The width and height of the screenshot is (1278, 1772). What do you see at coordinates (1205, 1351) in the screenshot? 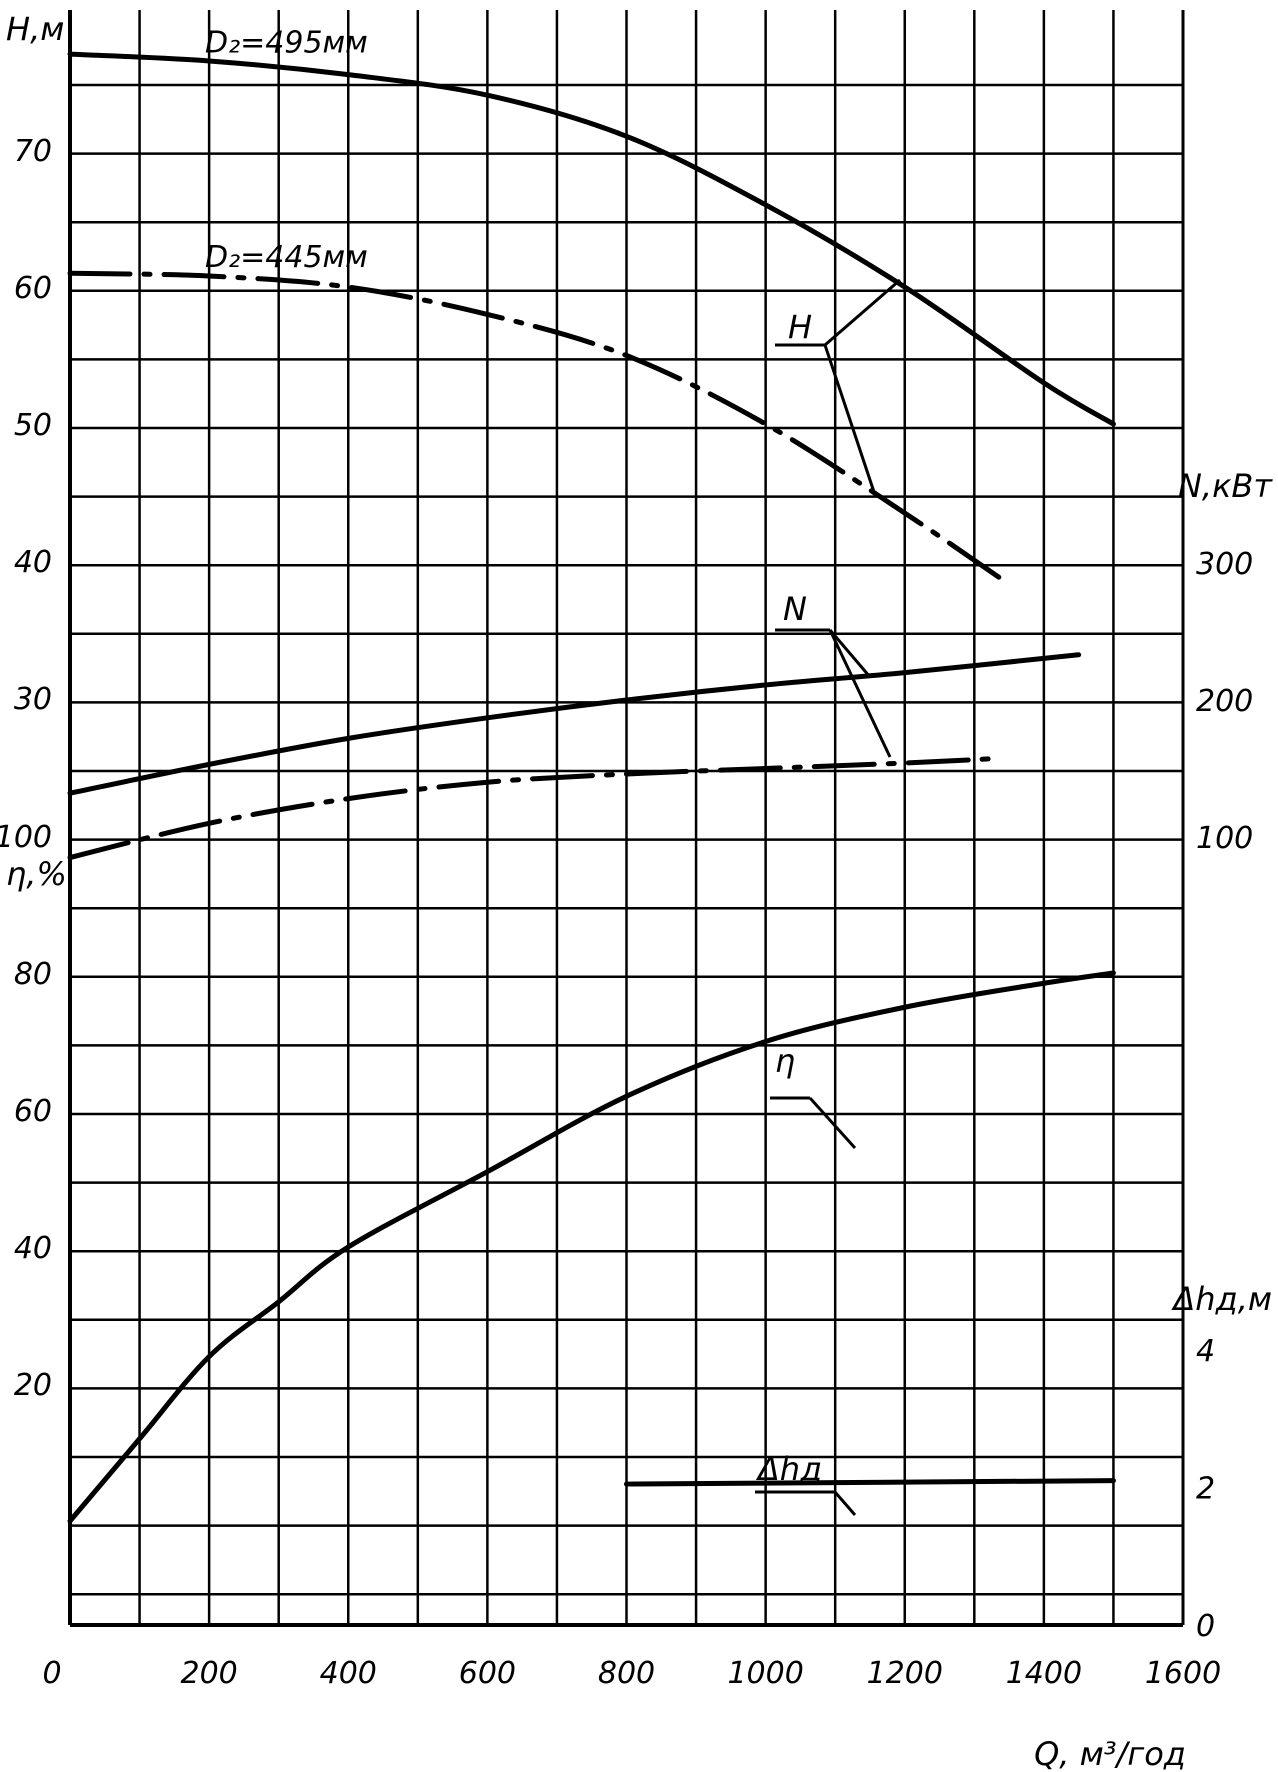
I see `dh-tick-label: 4` at bounding box center [1205, 1351].